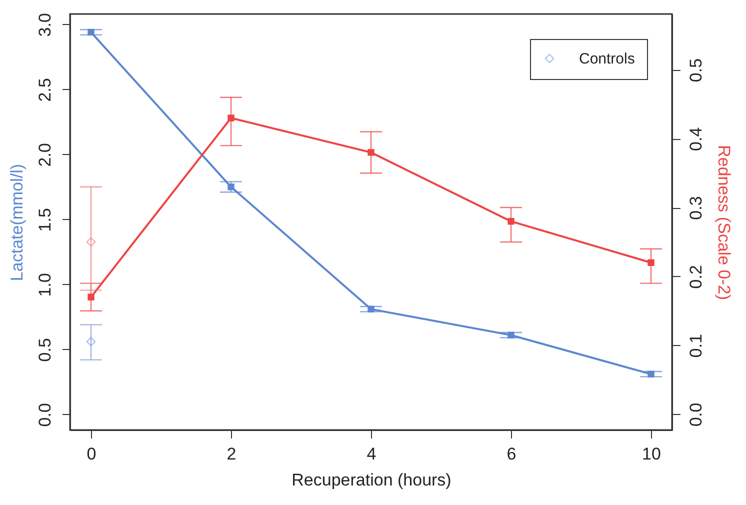 The image size is (746, 505). Describe the element at coordinates (45, 285) in the screenshot. I see `y-tick-label: 1.0` at that location.